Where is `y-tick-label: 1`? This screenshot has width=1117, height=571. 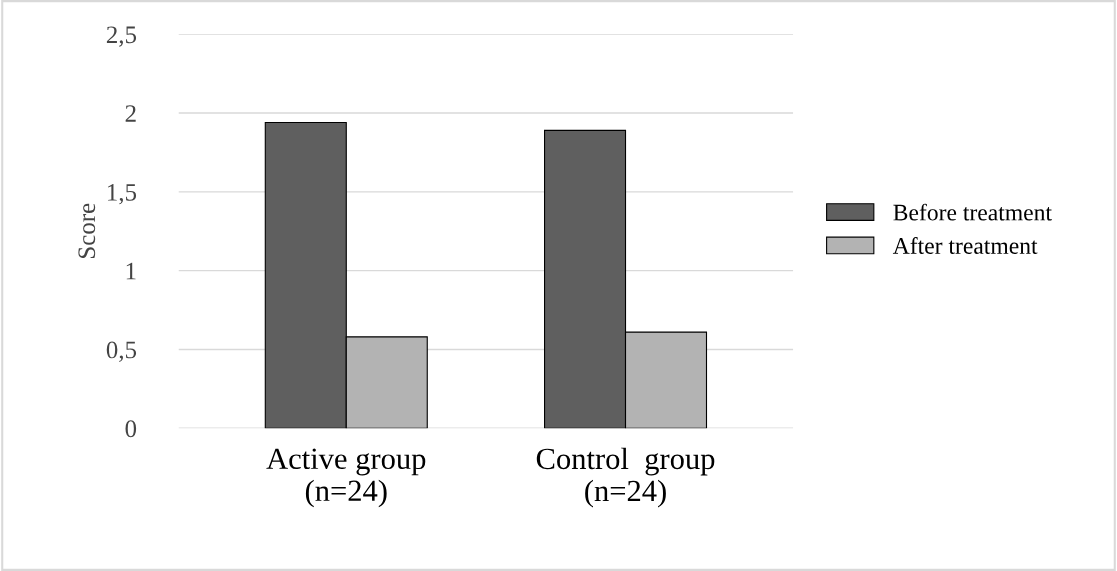 y-tick-label: 1 is located at coordinates (131, 271).